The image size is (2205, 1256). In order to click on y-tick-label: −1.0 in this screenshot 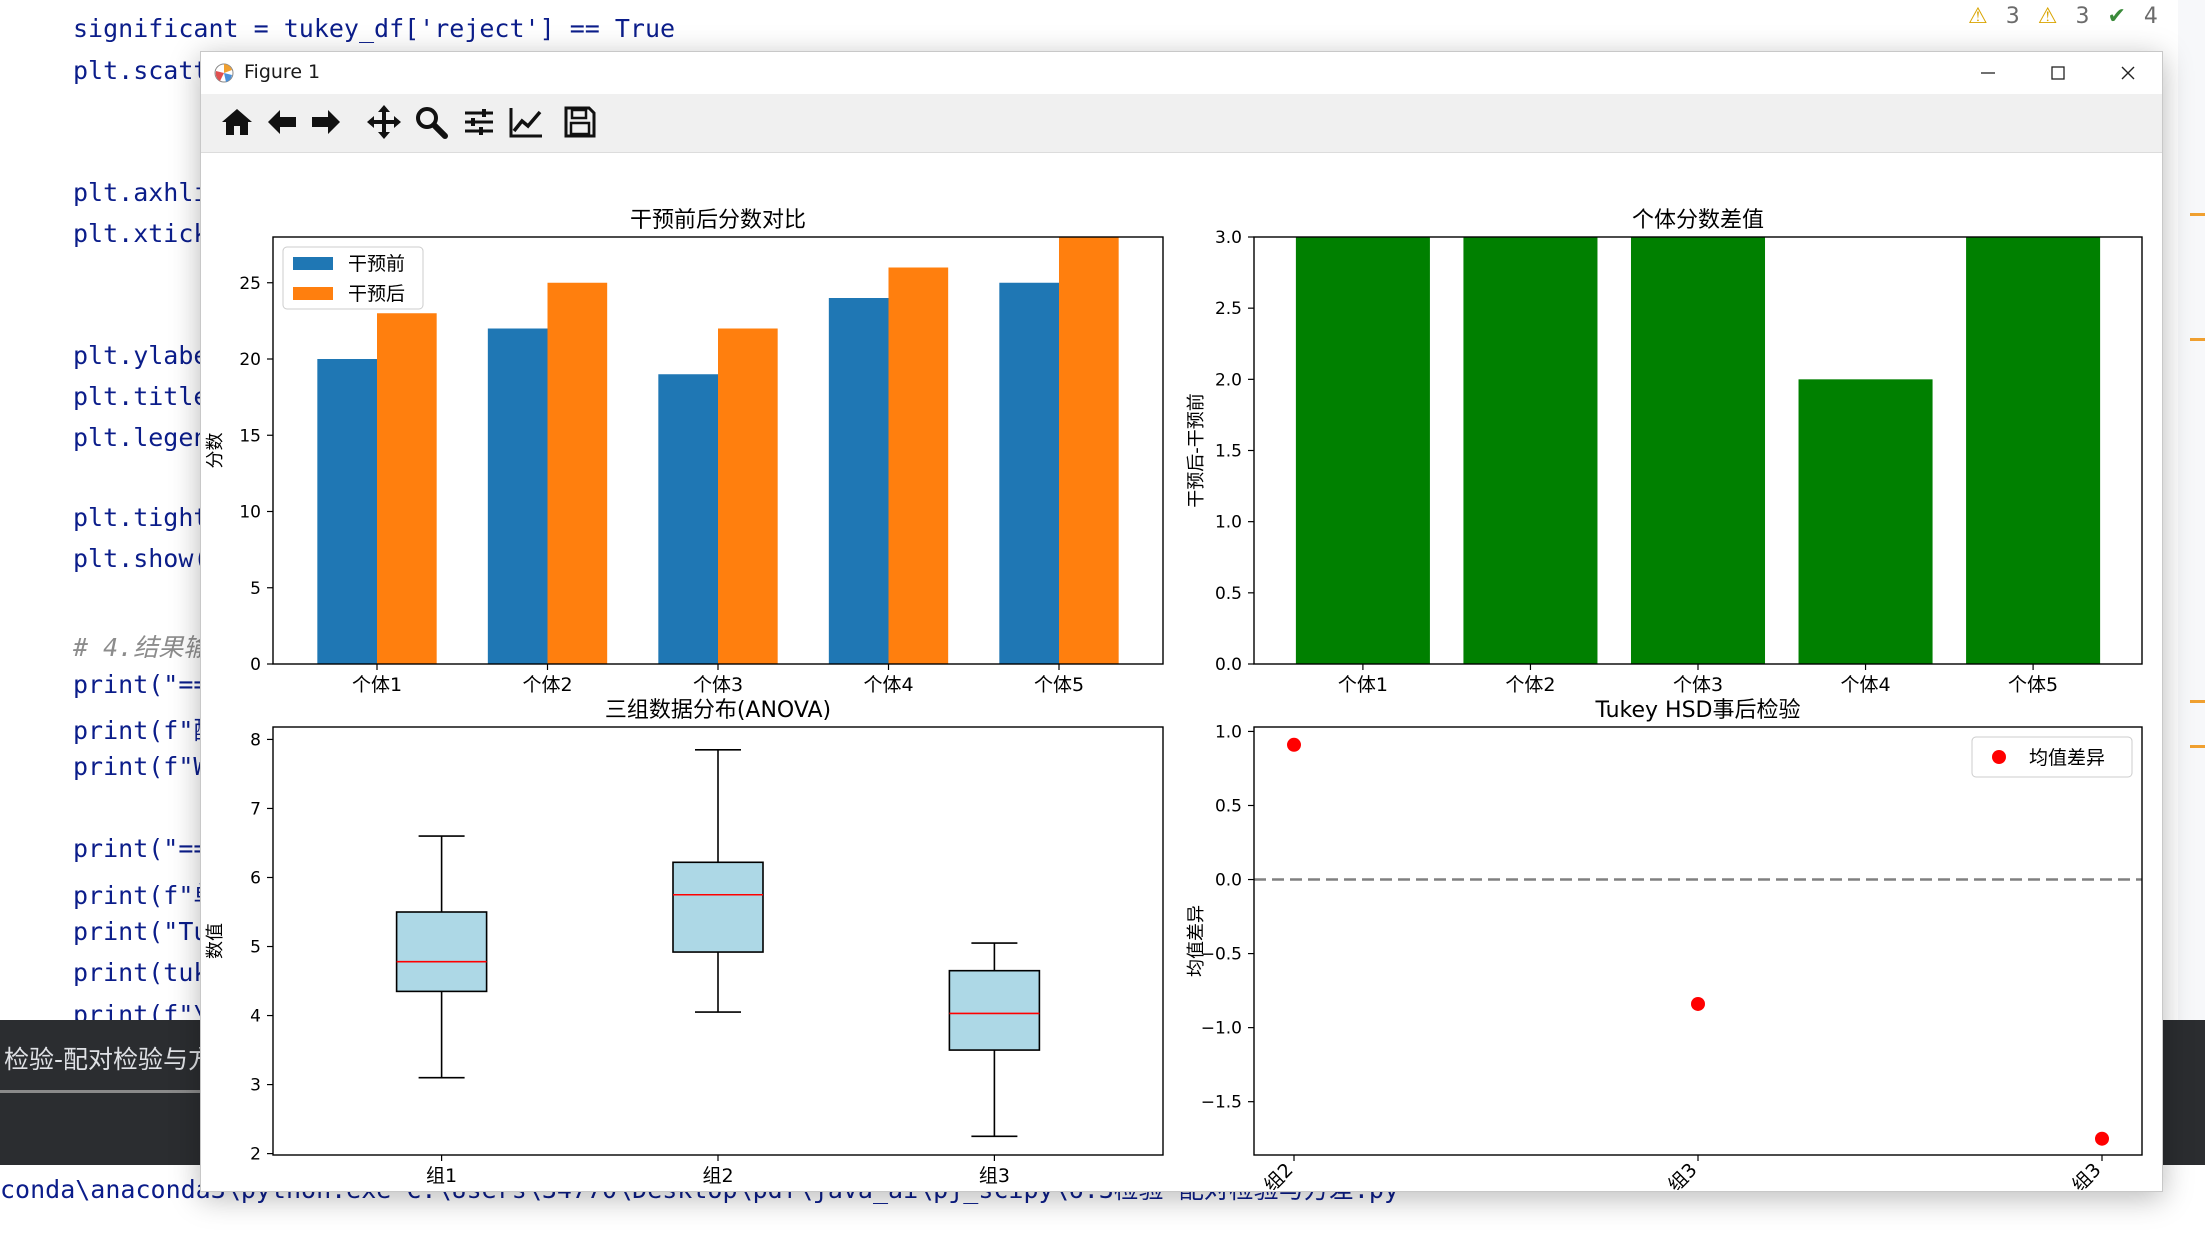, I will do `click(1221, 1029)`.